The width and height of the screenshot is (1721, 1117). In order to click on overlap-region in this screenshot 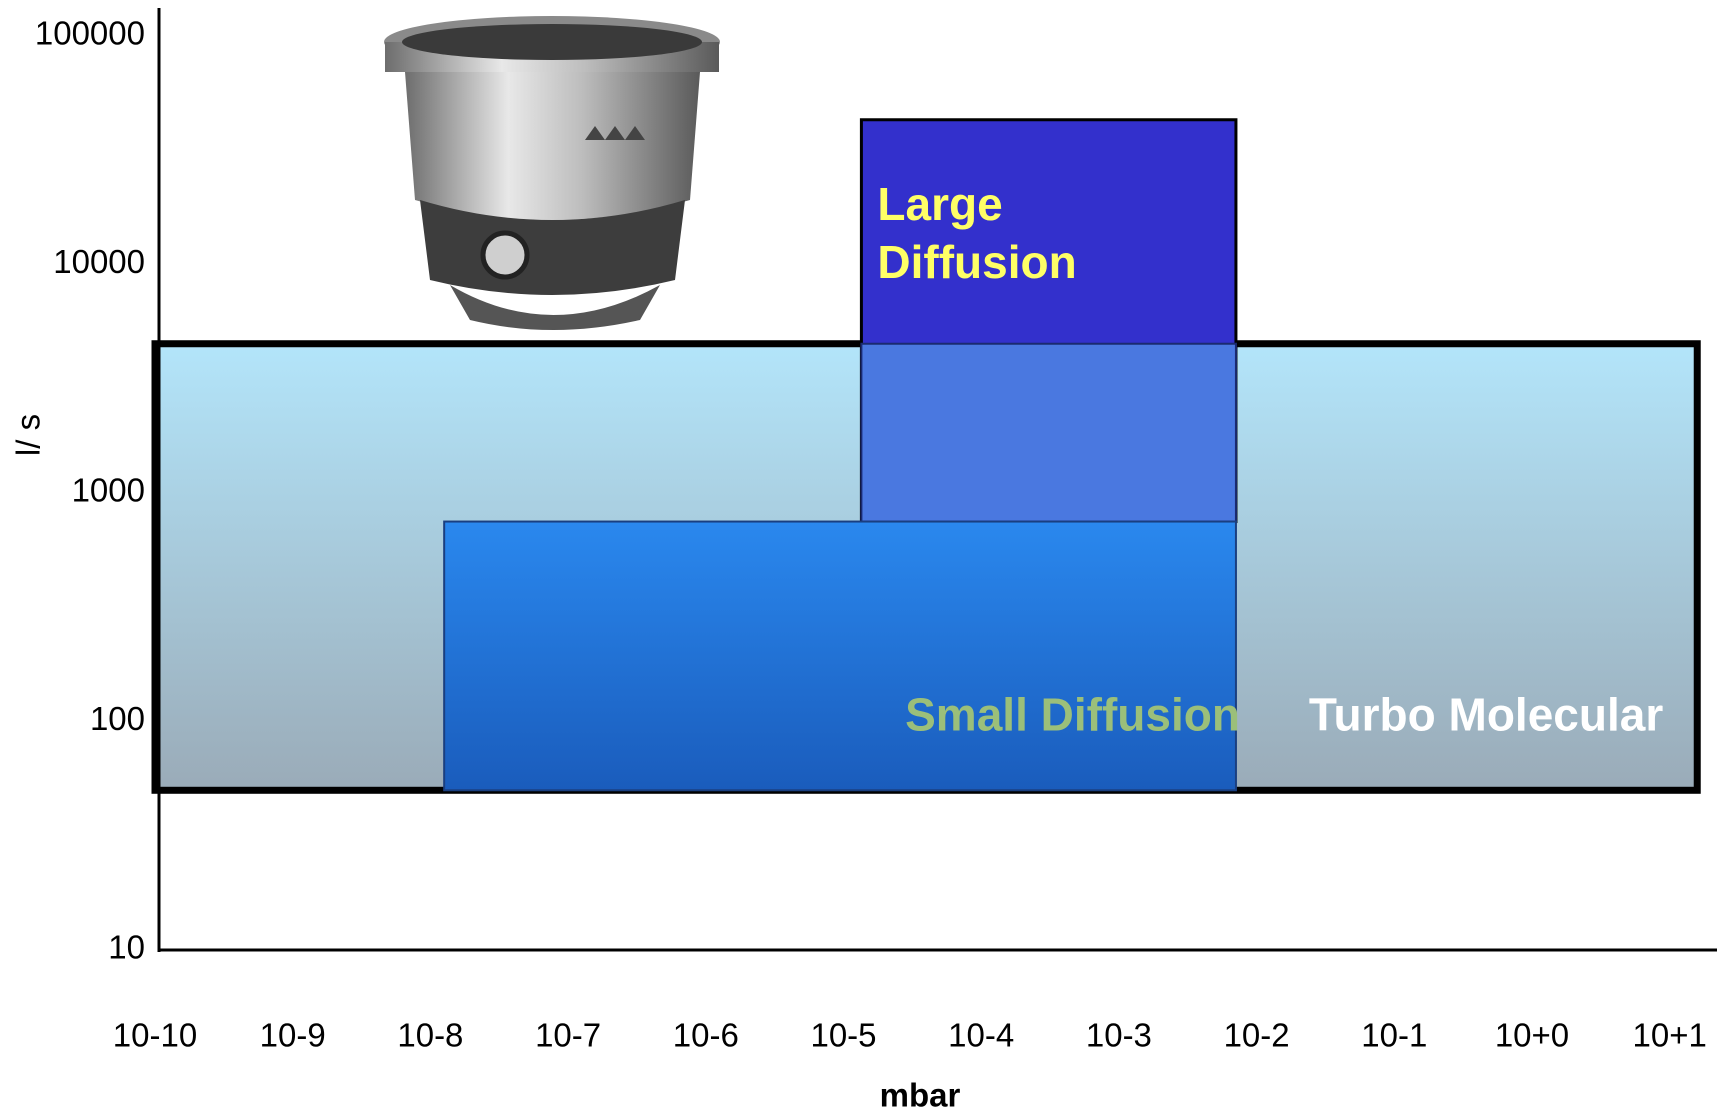, I will do `click(1048, 432)`.